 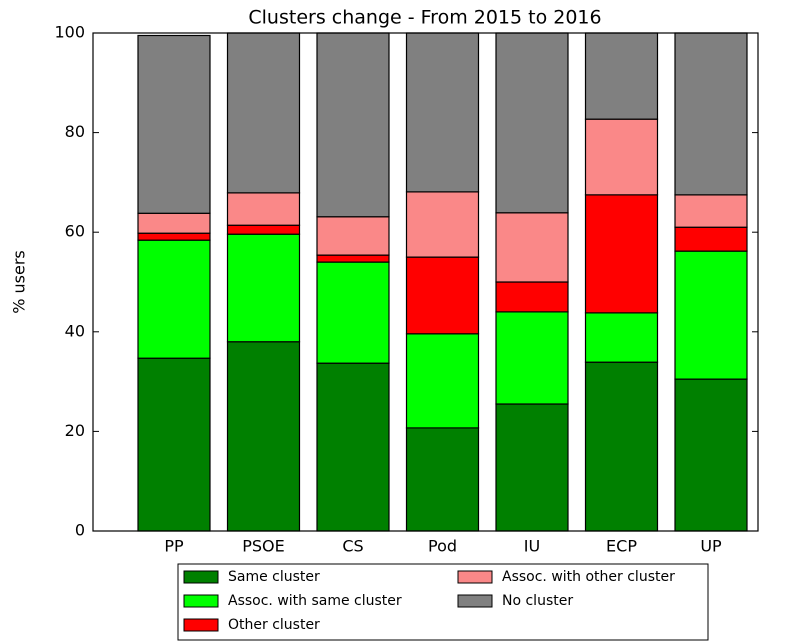 I want to click on x-tick-label: ECP, so click(x=621, y=546).